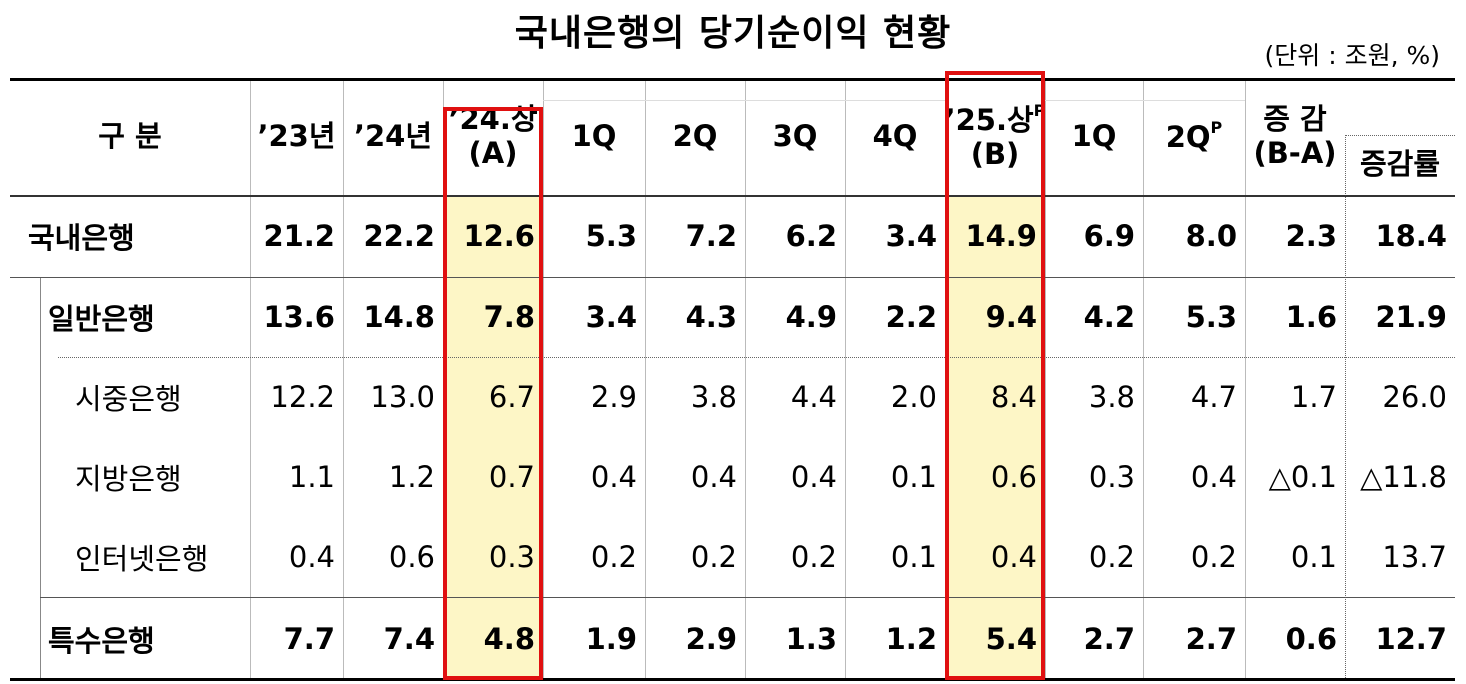 This screenshot has height=684, width=1466. Describe the element at coordinates (1414, 557) in the screenshot. I see `data-cell: 13.7` at that location.